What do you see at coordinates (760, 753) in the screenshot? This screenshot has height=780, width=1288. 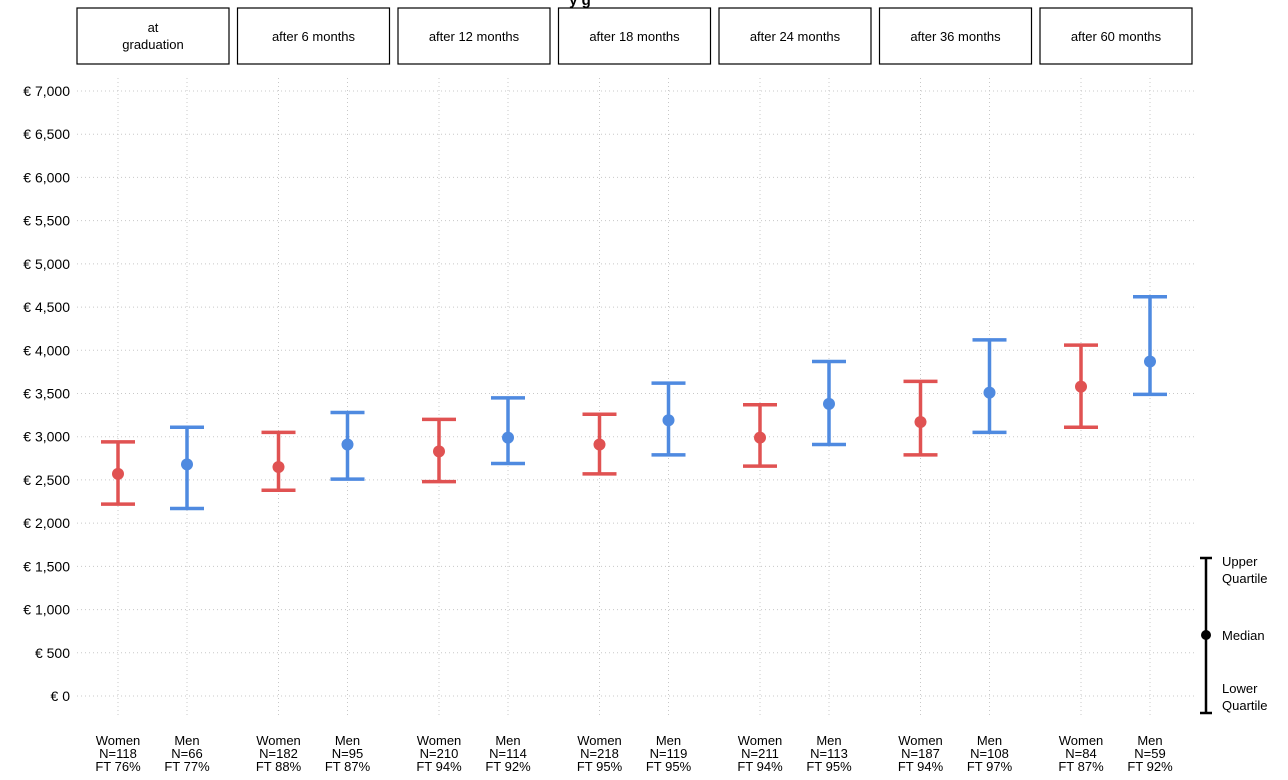 I see `x-label-line: N=211` at bounding box center [760, 753].